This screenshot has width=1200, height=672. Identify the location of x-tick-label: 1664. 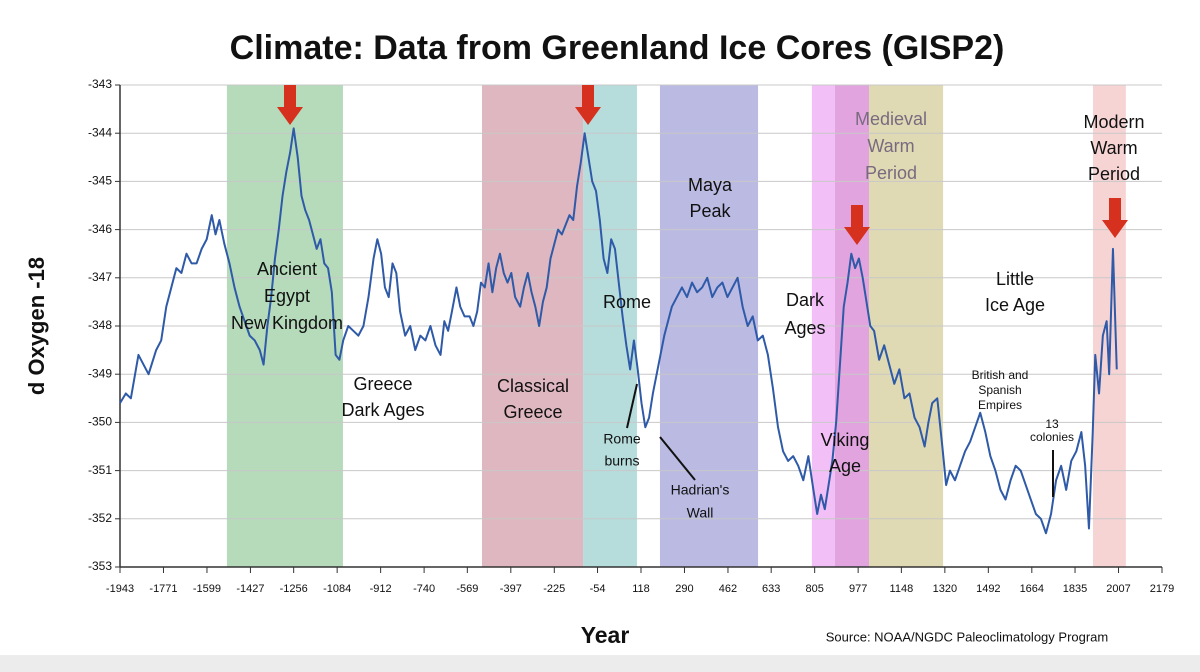
(1032, 589).